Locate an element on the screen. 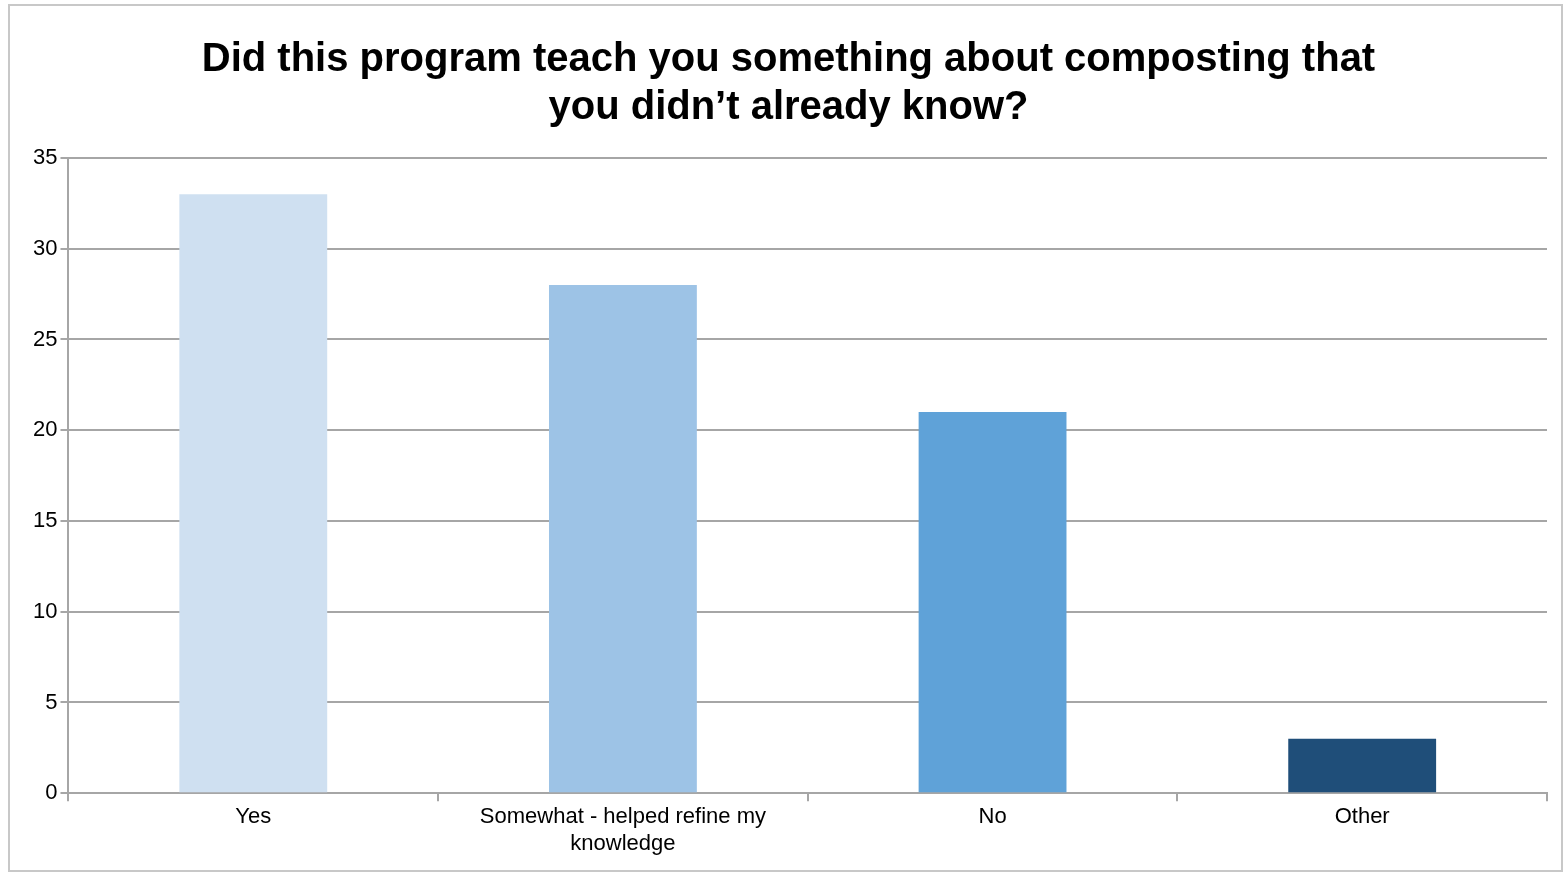 The image size is (1567, 877). y-tick-label: 5 is located at coordinates (51, 701).